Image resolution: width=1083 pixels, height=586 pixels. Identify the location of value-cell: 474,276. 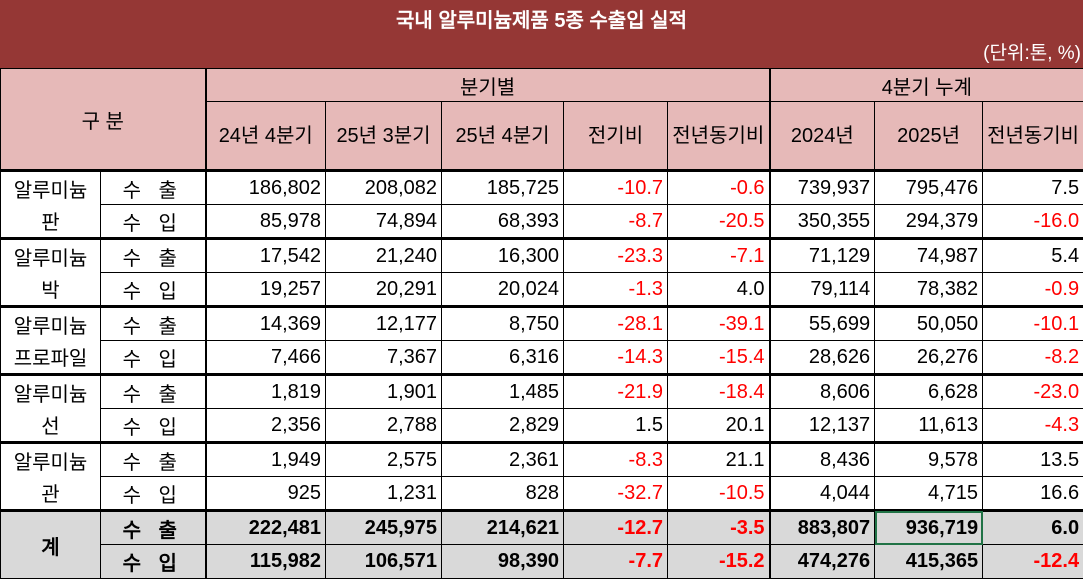
(822, 561).